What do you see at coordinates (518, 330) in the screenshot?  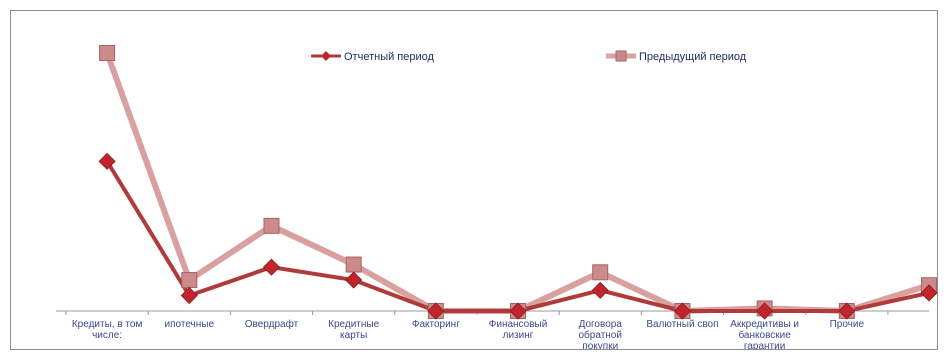 I see `x-tick-label: Финансовый лизинг` at bounding box center [518, 330].